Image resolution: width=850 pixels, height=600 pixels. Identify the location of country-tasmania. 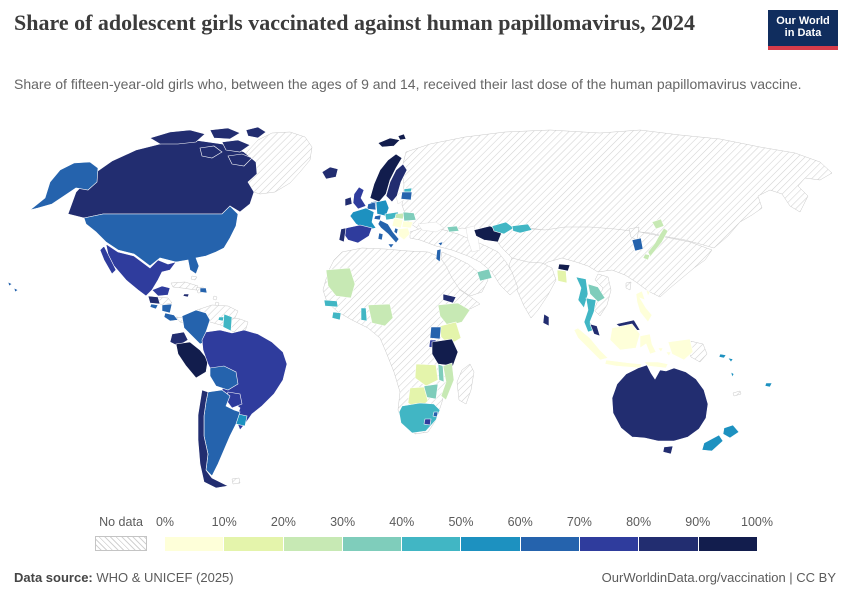
(668, 450).